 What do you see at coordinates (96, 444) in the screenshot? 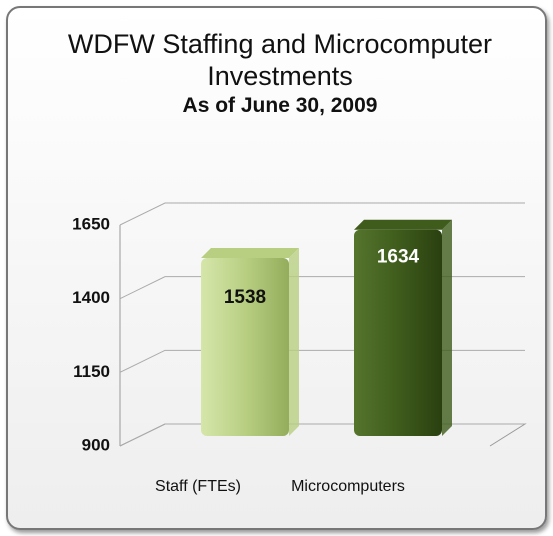
I see `y-tick-label: 900` at bounding box center [96, 444].